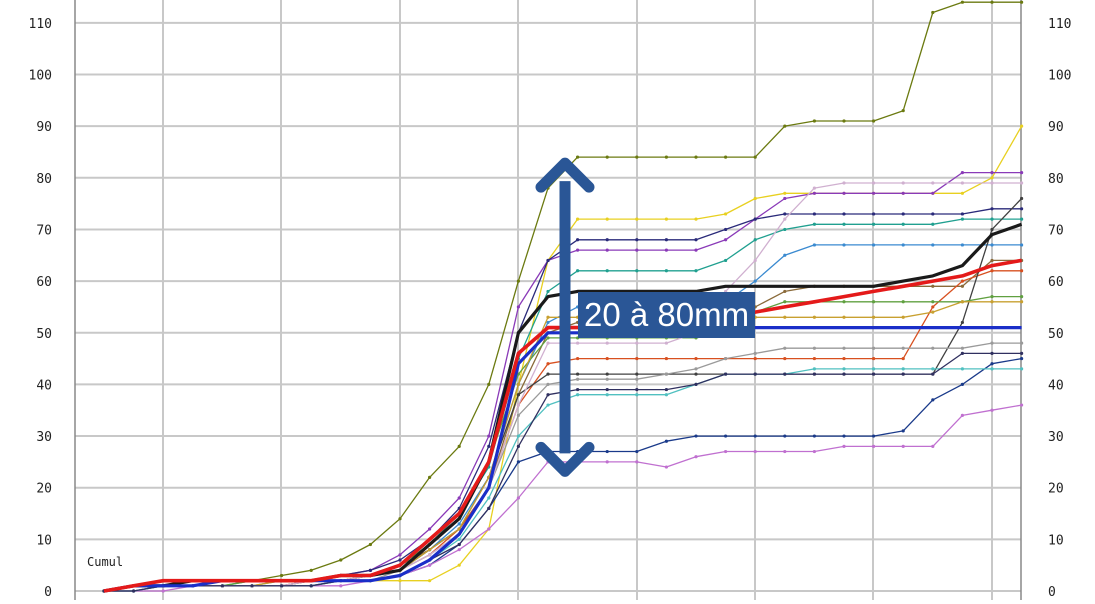 This screenshot has height=604, width=1095. Describe the element at coordinates (565, 175) in the screenshot. I see `arrow-head-up` at that location.